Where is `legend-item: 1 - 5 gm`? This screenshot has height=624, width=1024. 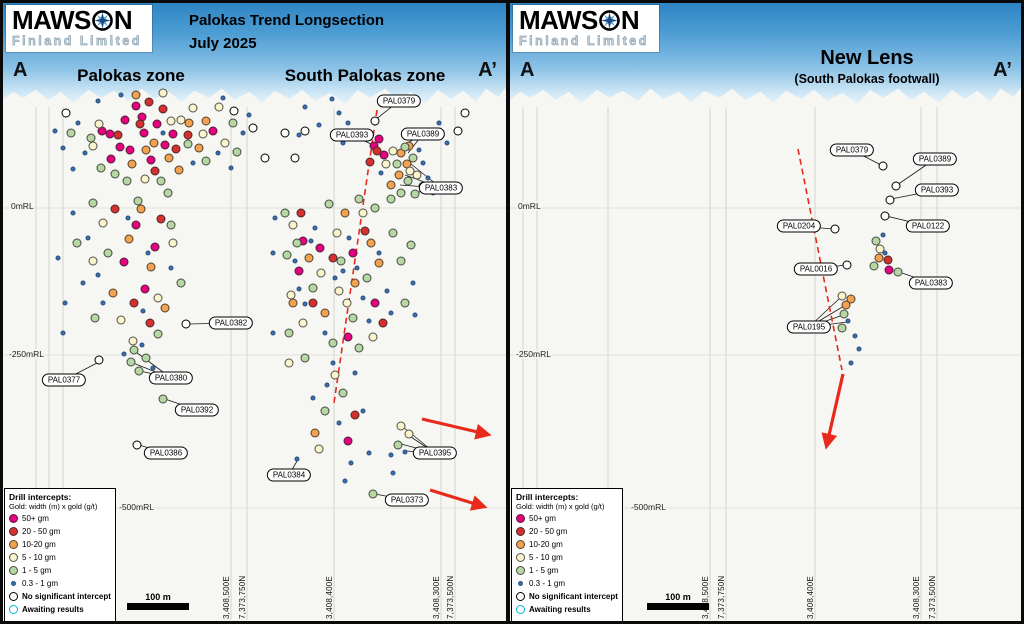 legend-item: 1 - 5 gm is located at coordinates (60, 570).